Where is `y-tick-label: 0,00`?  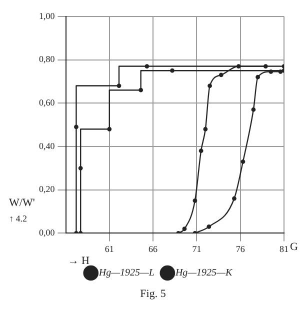
y-tick-label: 0,00 is located at coordinates (47, 233).